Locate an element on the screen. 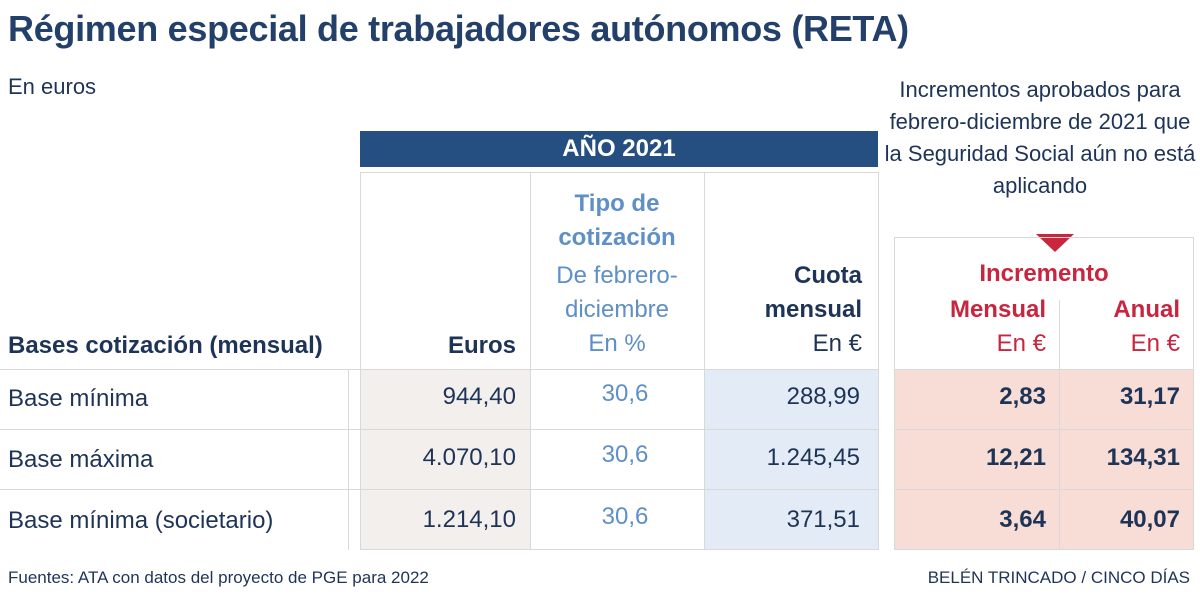 The height and width of the screenshot is (601, 1200). cuota-cell: 371,51 is located at coordinates (823, 519).